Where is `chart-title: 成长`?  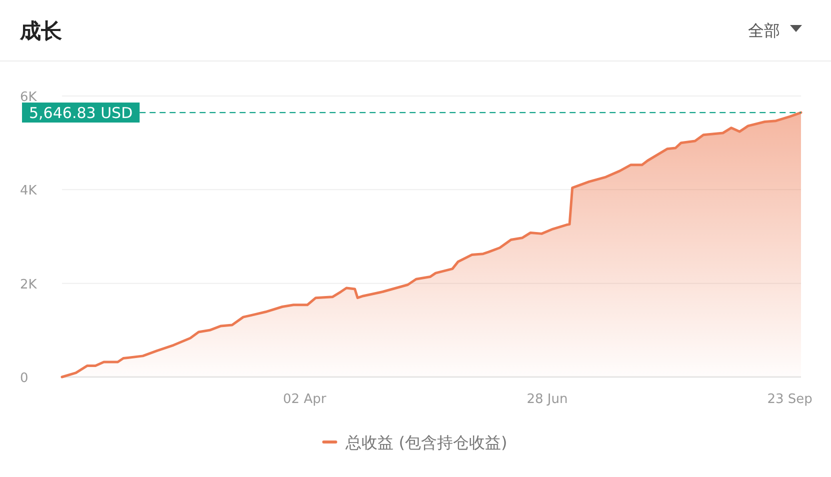
chart-title: 成长 is located at coordinates (41, 31).